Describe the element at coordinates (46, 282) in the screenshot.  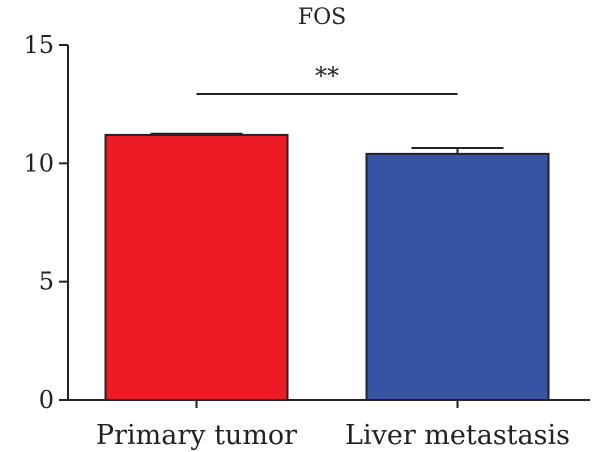
I see `y-tick-label: 5` at that location.